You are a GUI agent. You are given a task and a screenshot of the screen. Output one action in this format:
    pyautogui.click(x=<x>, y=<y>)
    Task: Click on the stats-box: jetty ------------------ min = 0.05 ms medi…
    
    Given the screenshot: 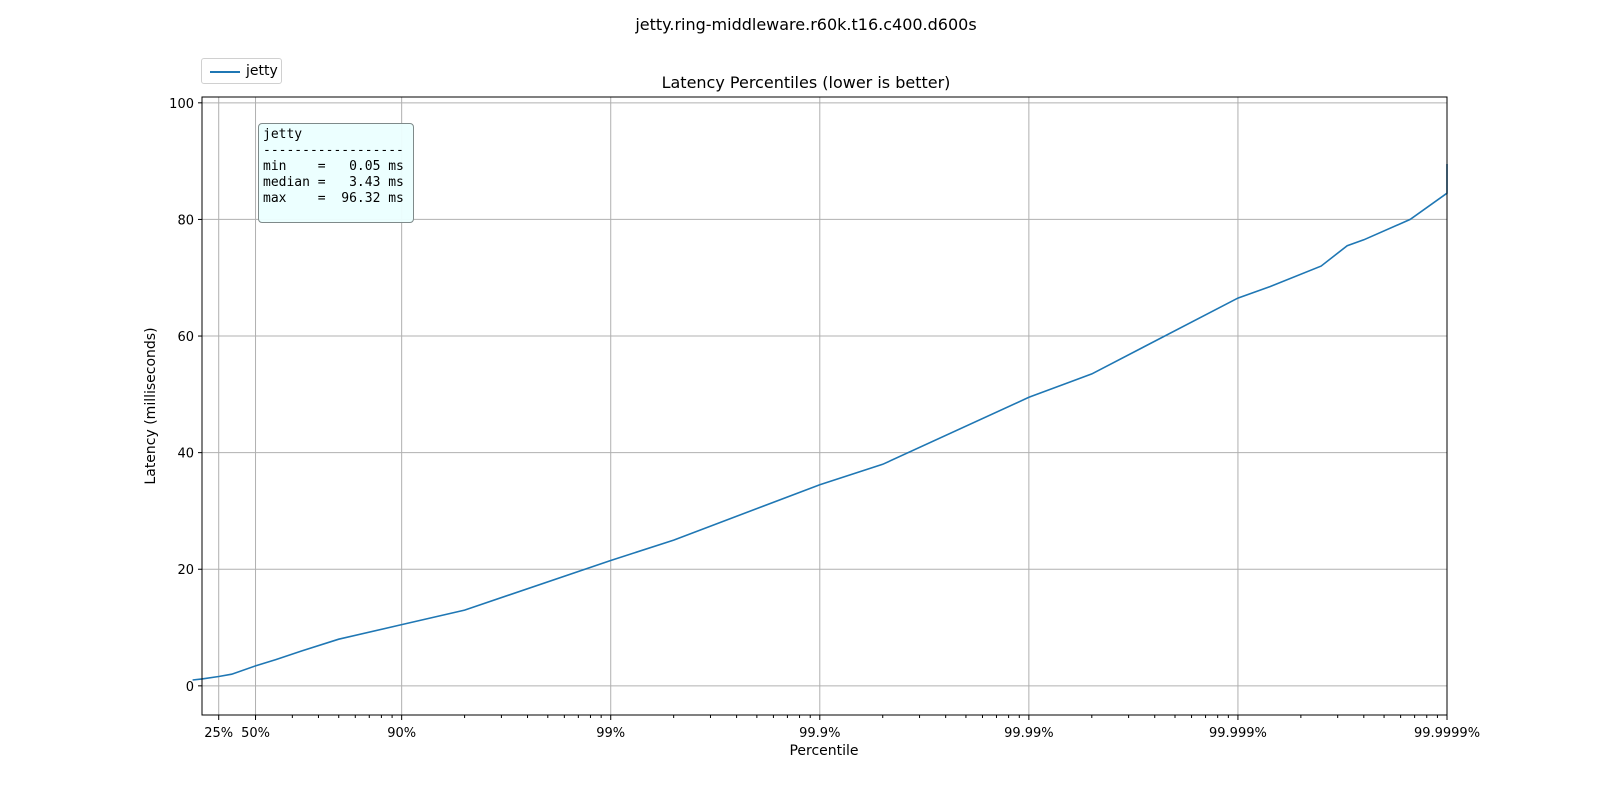 What is the action you would take?
    pyautogui.click(x=336, y=173)
    